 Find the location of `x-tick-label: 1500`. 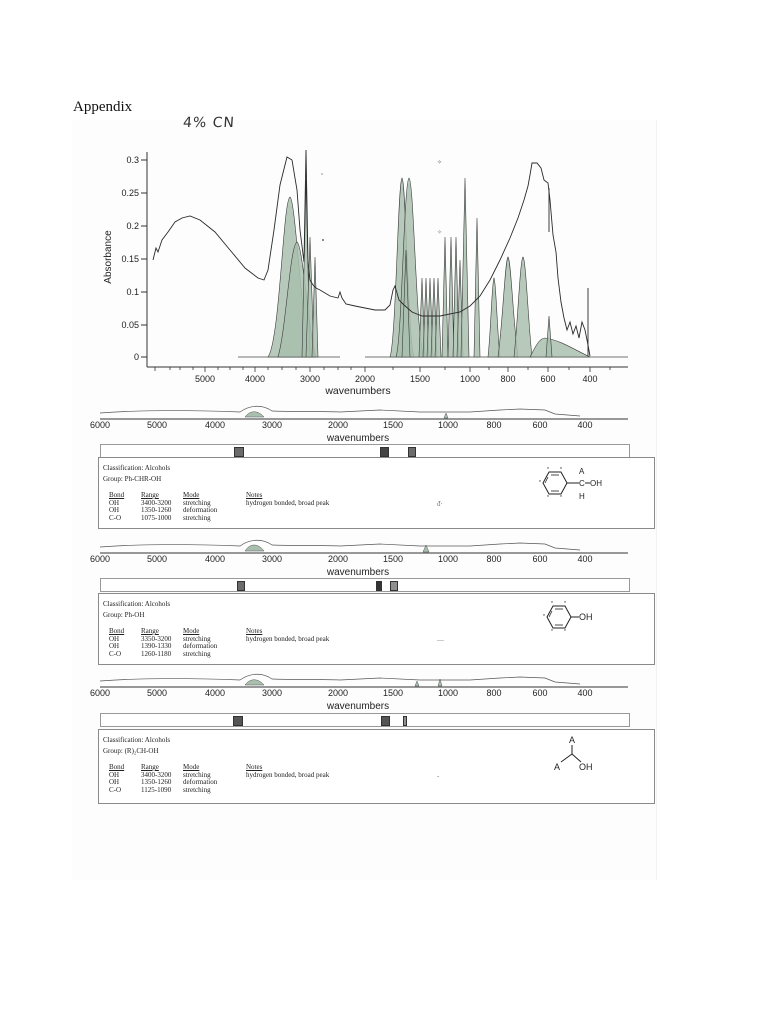

x-tick-label: 1500 is located at coordinates (420, 379).